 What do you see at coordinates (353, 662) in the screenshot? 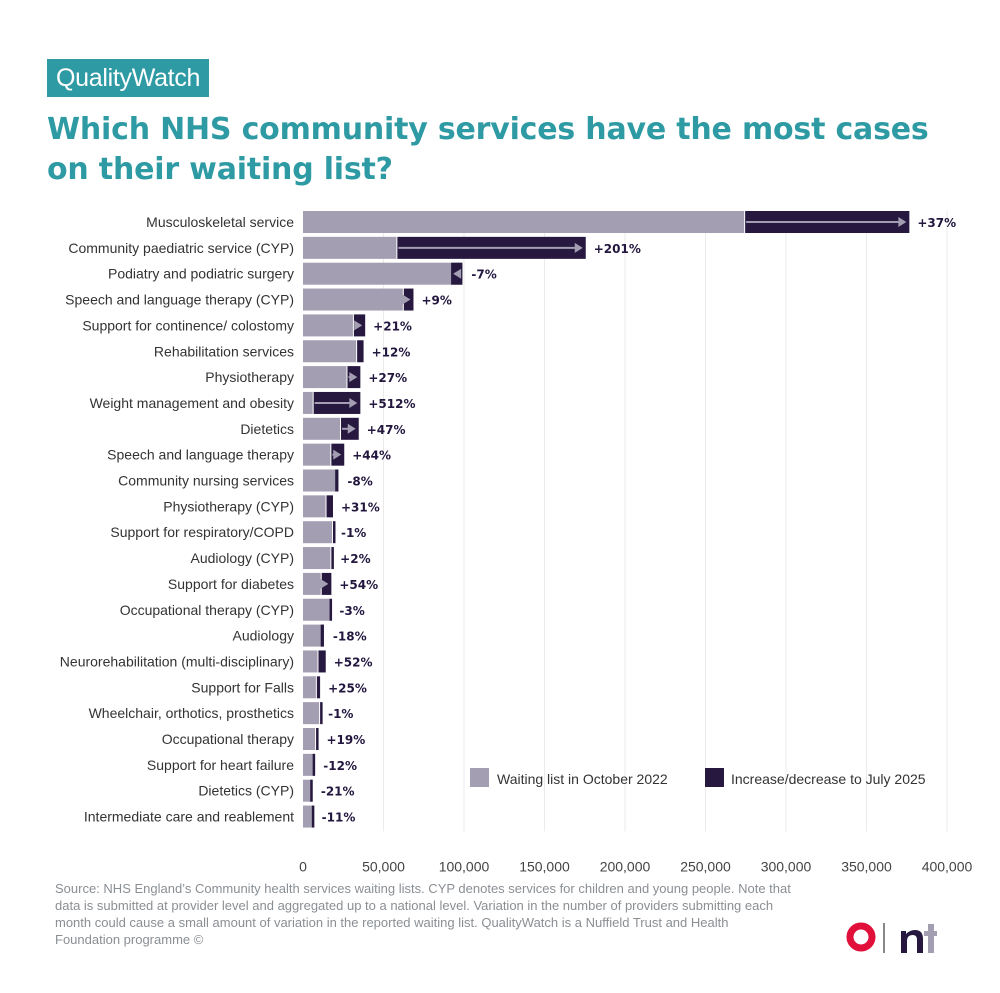
I see `percent-change-label: +52%` at bounding box center [353, 662].